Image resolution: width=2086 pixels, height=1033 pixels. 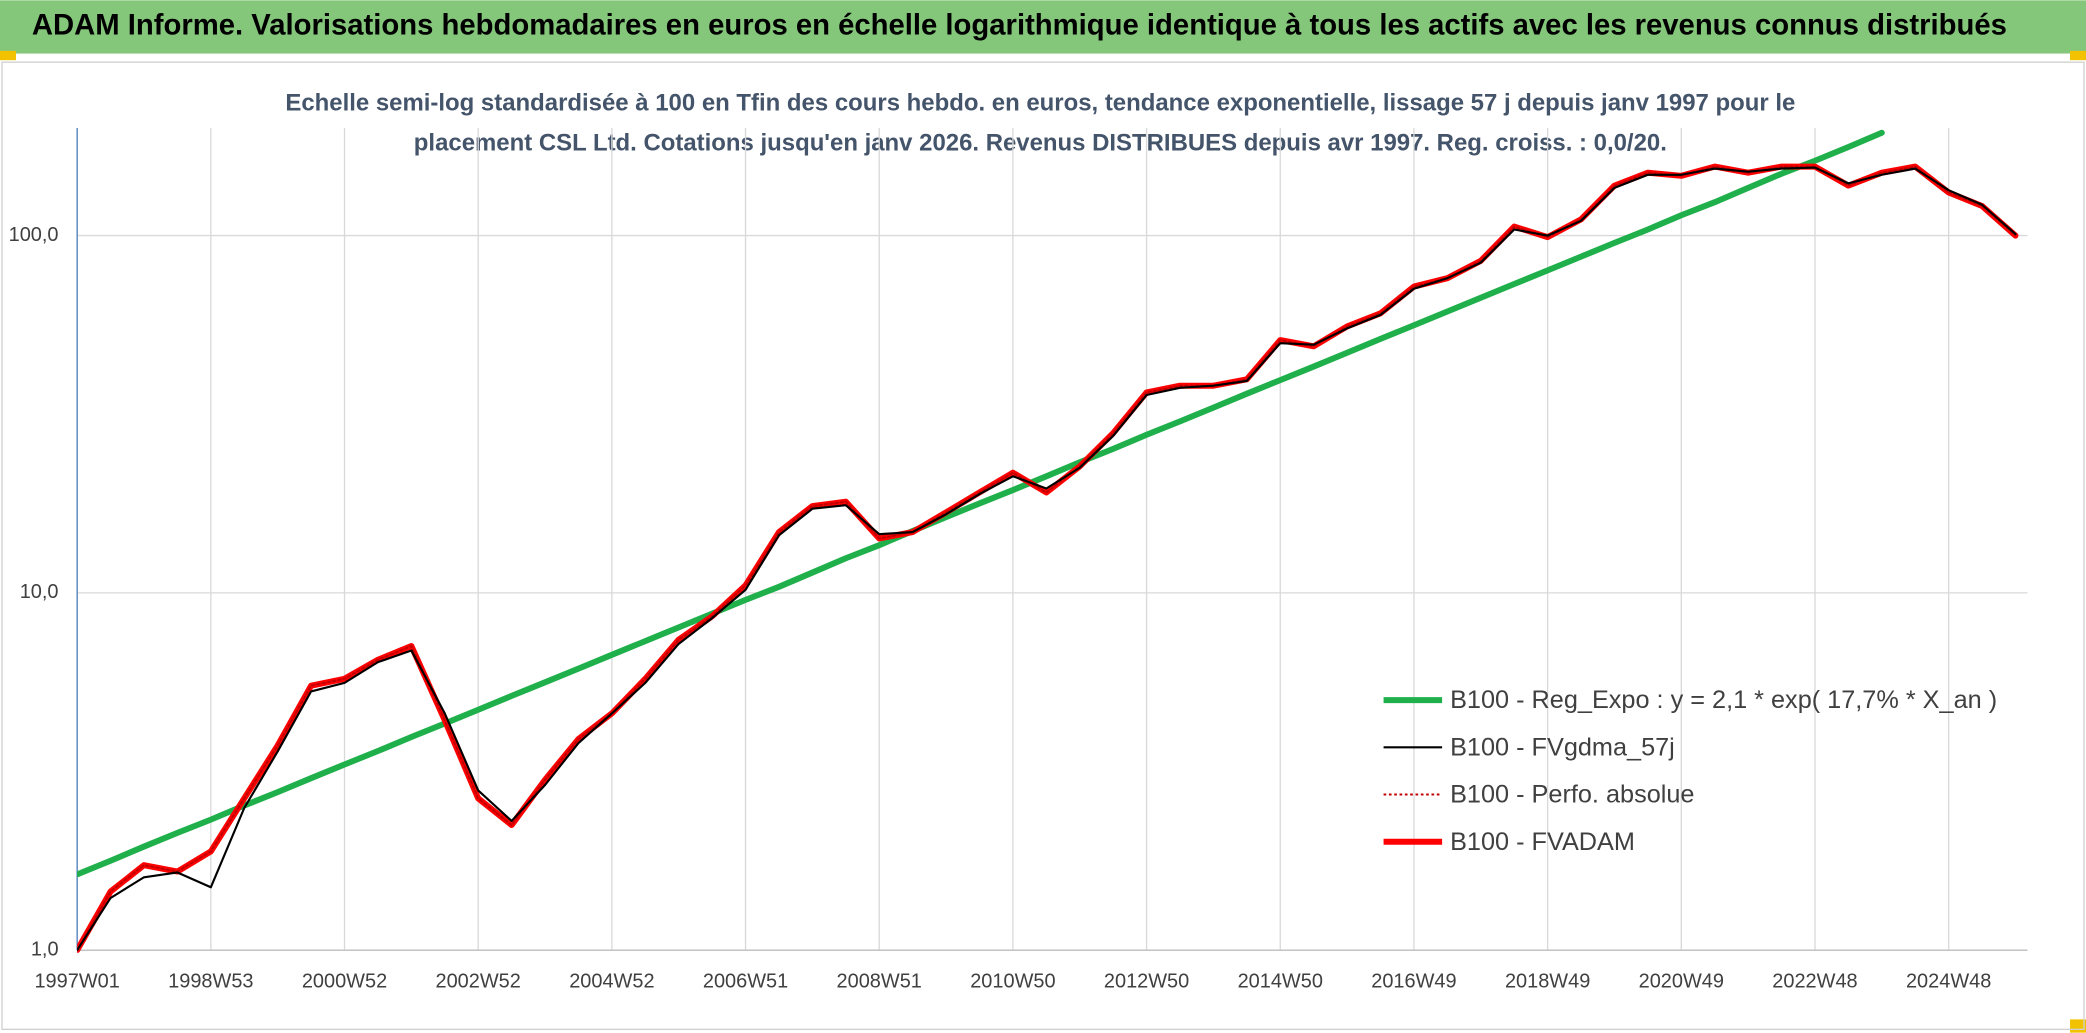 I want to click on x-tick-label: 2022W48, so click(x=1814, y=981).